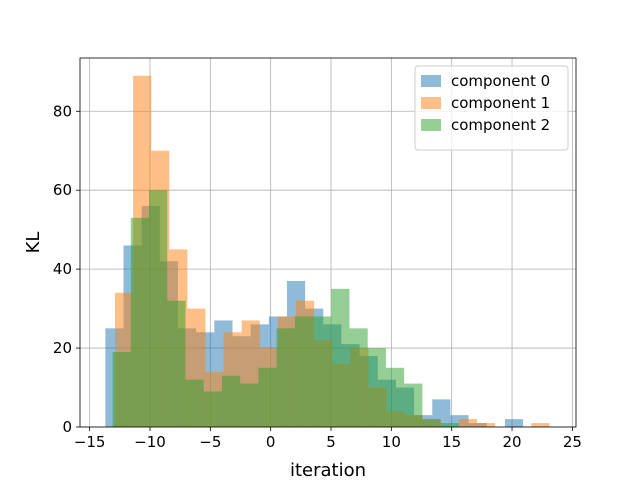  I want to click on y-tick-label: 40, so click(62, 269).